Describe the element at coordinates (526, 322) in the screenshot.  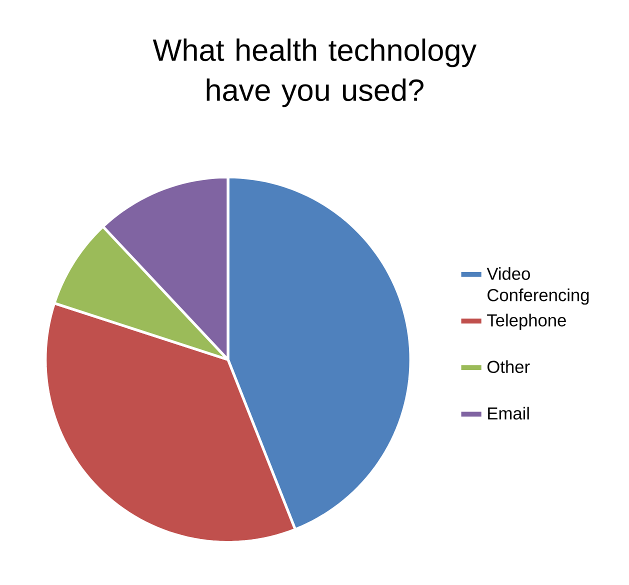
I see `legend-label: Telephone` at that location.